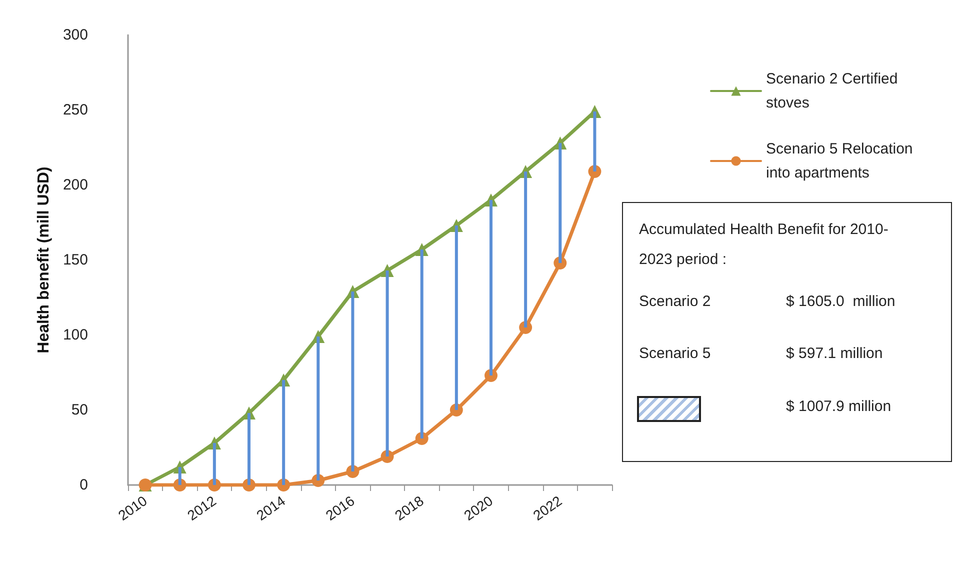 The height and width of the screenshot is (573, 961). What do you see at coordinates (75, 185) in the screenshot?
I see `y-tick-label: 200` at bounding box center [75, 185].